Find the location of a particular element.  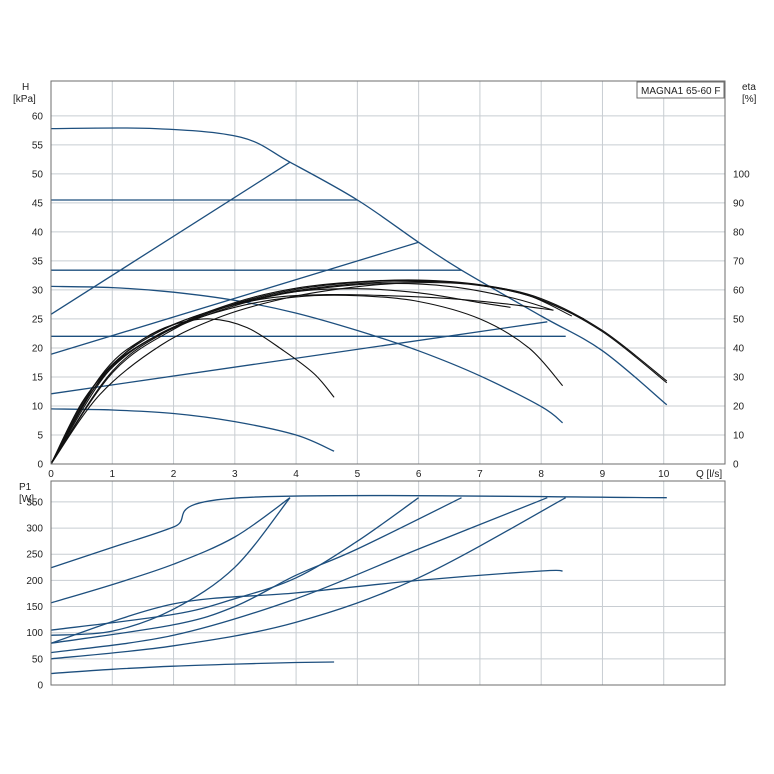

power-tick-label: 150 is located at coordinates (34, 607).